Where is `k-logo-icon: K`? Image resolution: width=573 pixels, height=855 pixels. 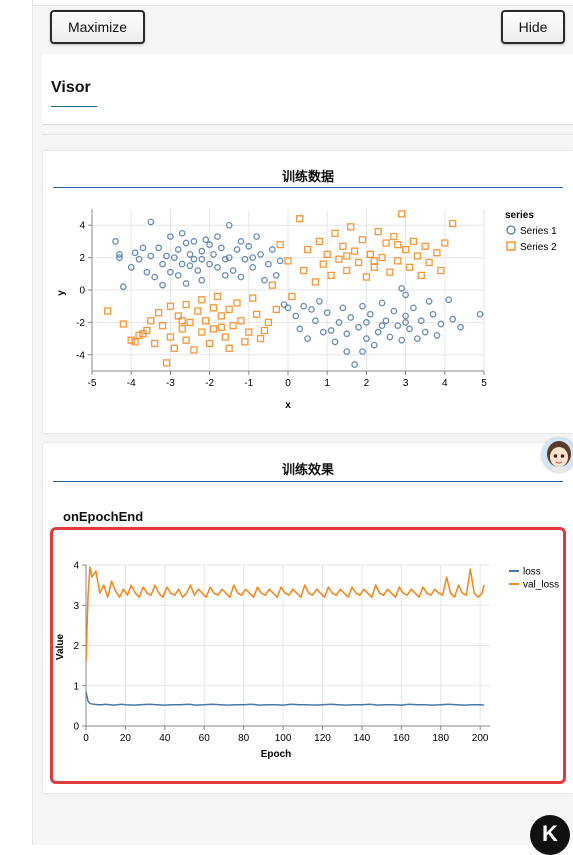
k-logo-icon: K is located at coordinates (550, 835).